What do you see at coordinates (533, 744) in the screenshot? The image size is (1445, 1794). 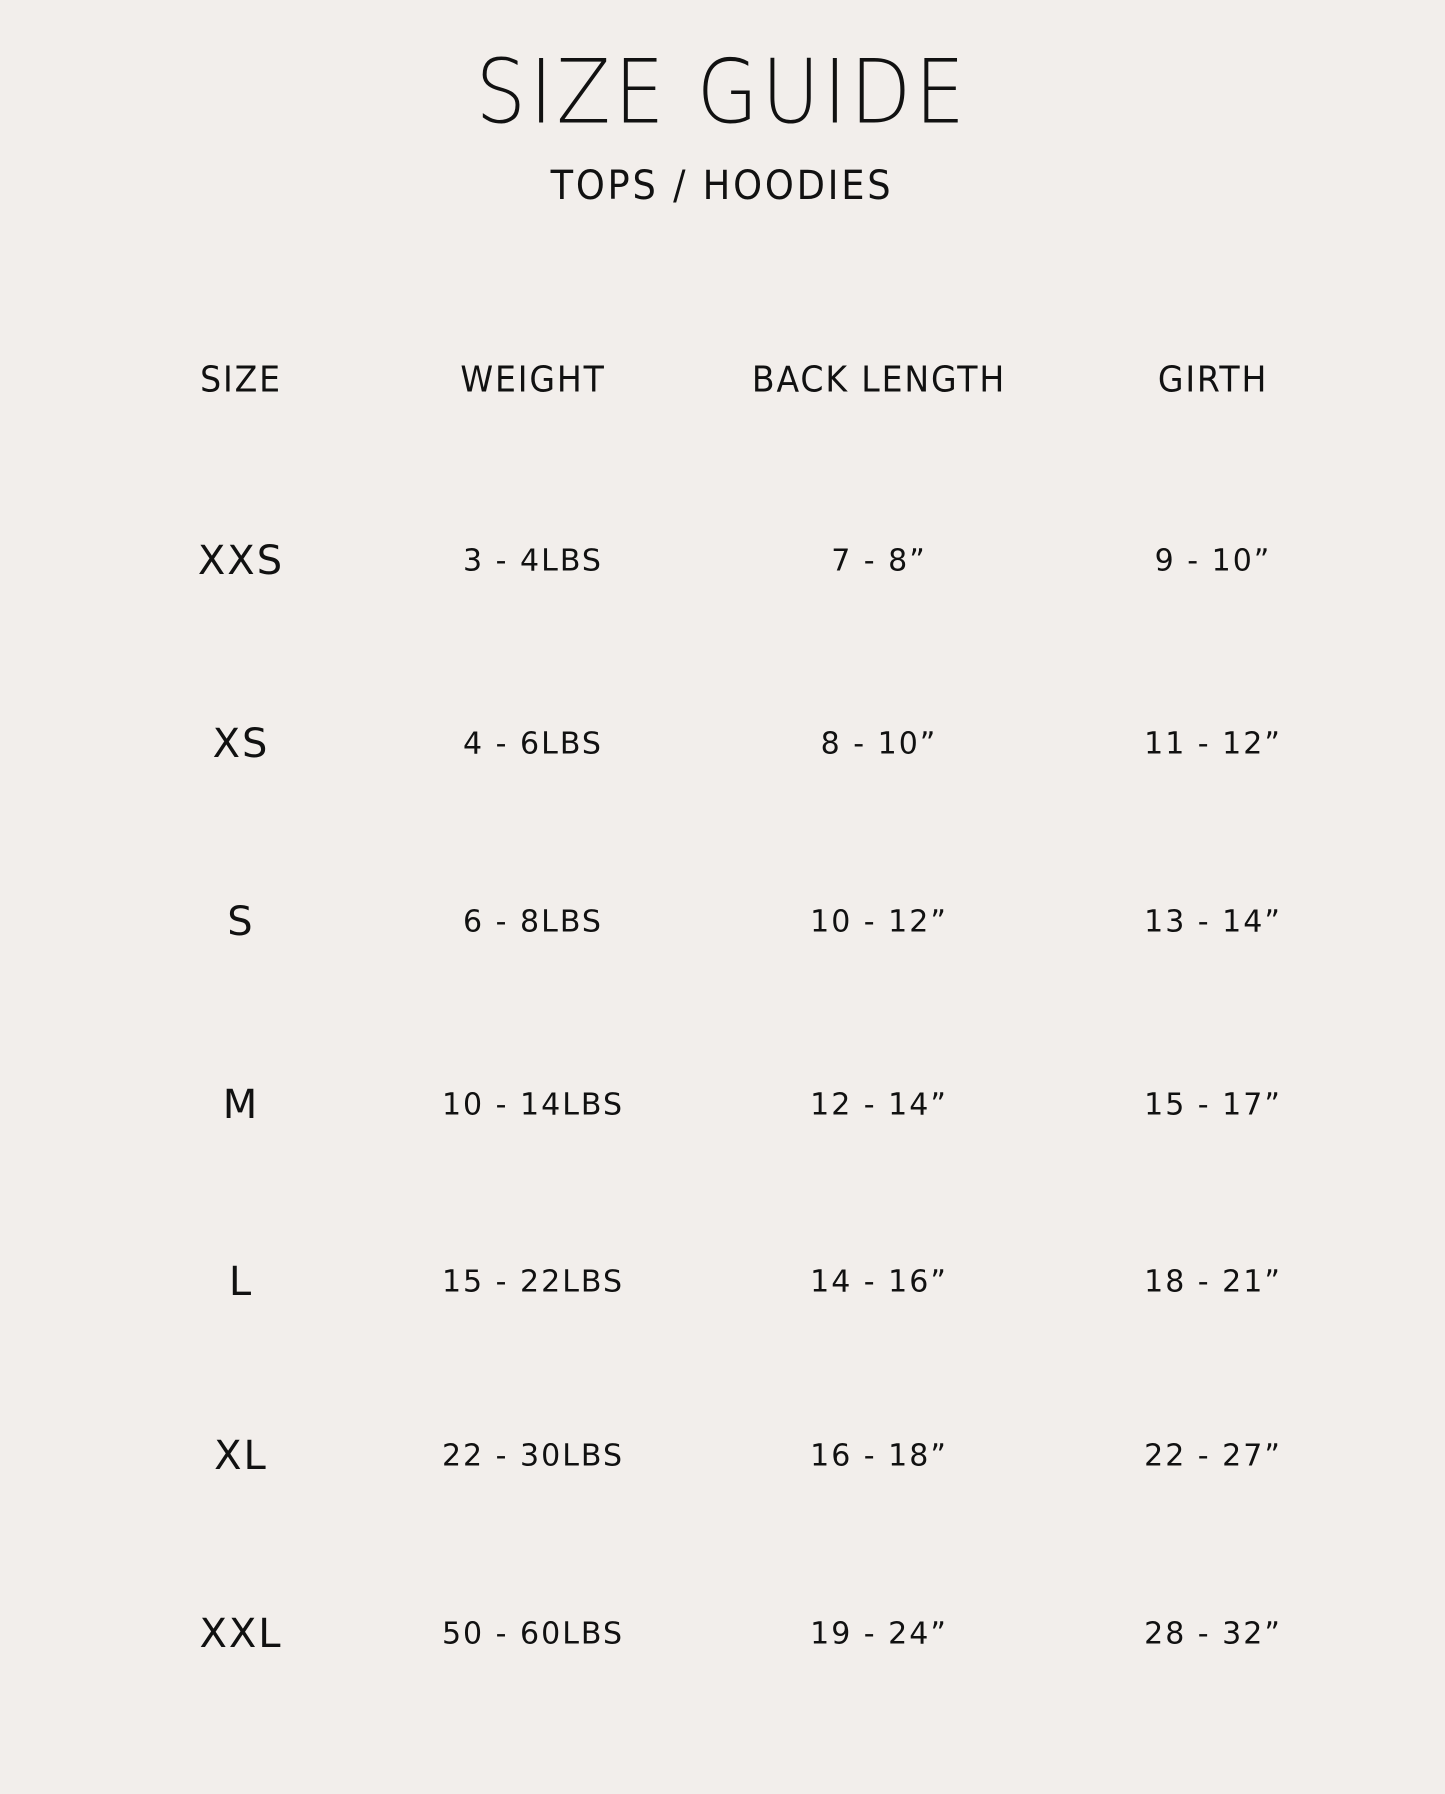 I see `cell-weight: 4 - 6LBS` at bounding box center [533, 744].